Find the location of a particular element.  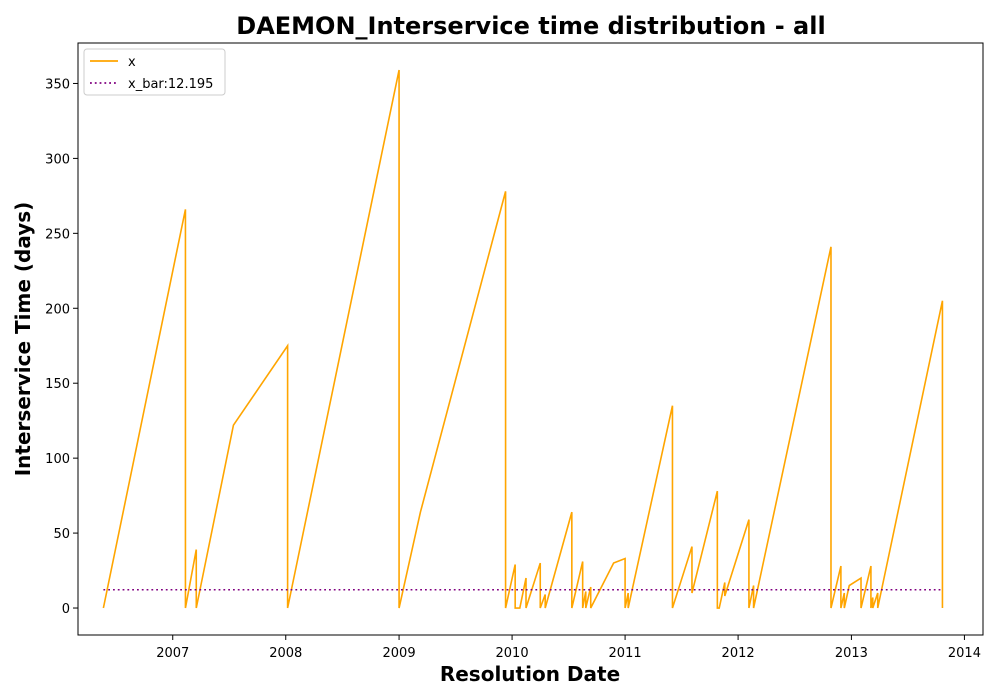

legend-entry-x-bar: x_bar:12.195 is located at coordinates (170, 84).